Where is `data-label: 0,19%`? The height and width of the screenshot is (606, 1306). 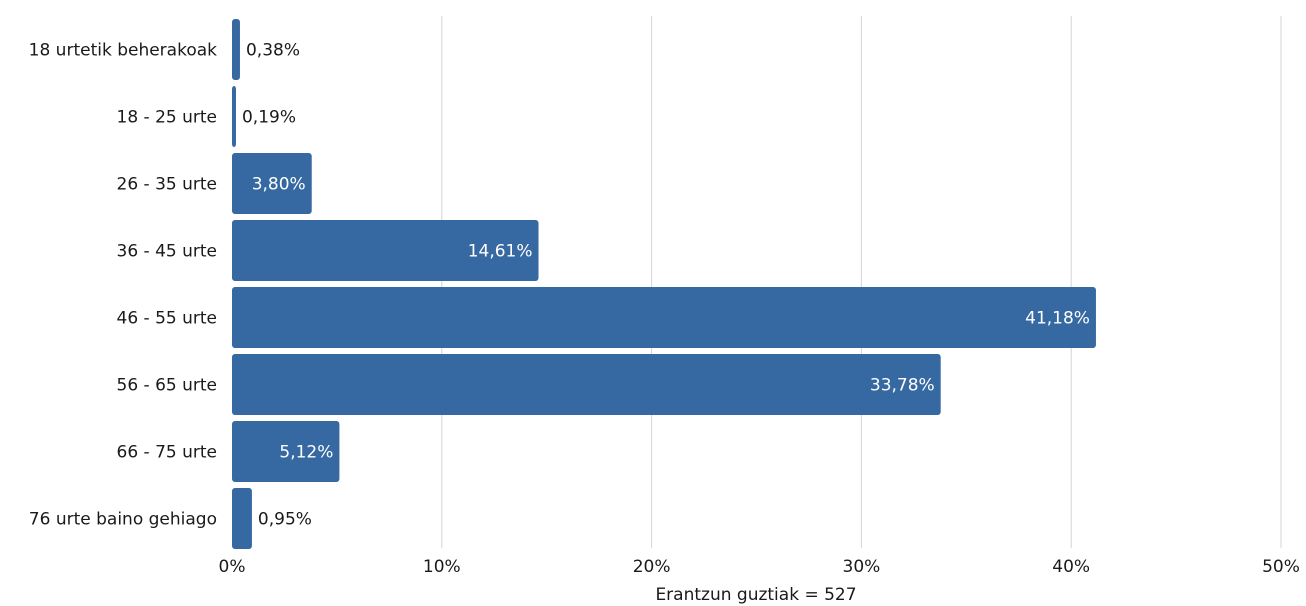
data-label: 0,19% is located at coordinates (269, 118).